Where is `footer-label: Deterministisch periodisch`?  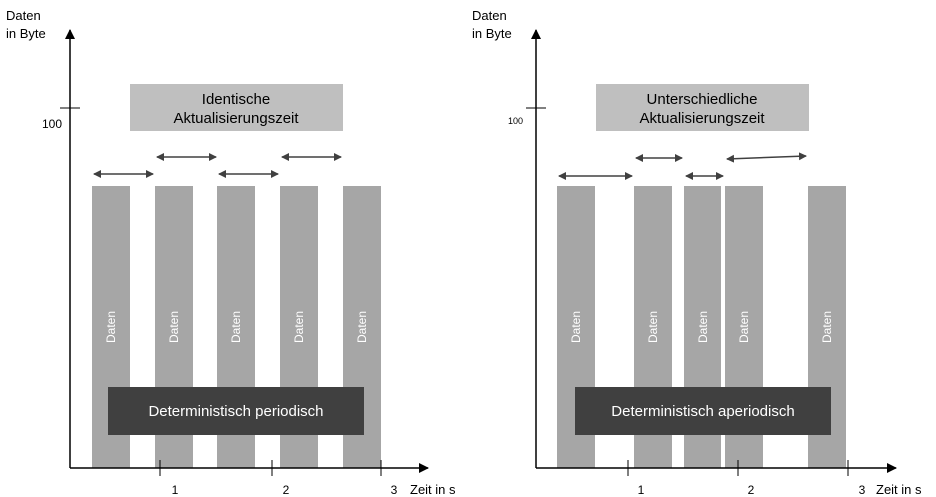
footer-label: Deterministisch periodisch is located at coordinates (235, 411).